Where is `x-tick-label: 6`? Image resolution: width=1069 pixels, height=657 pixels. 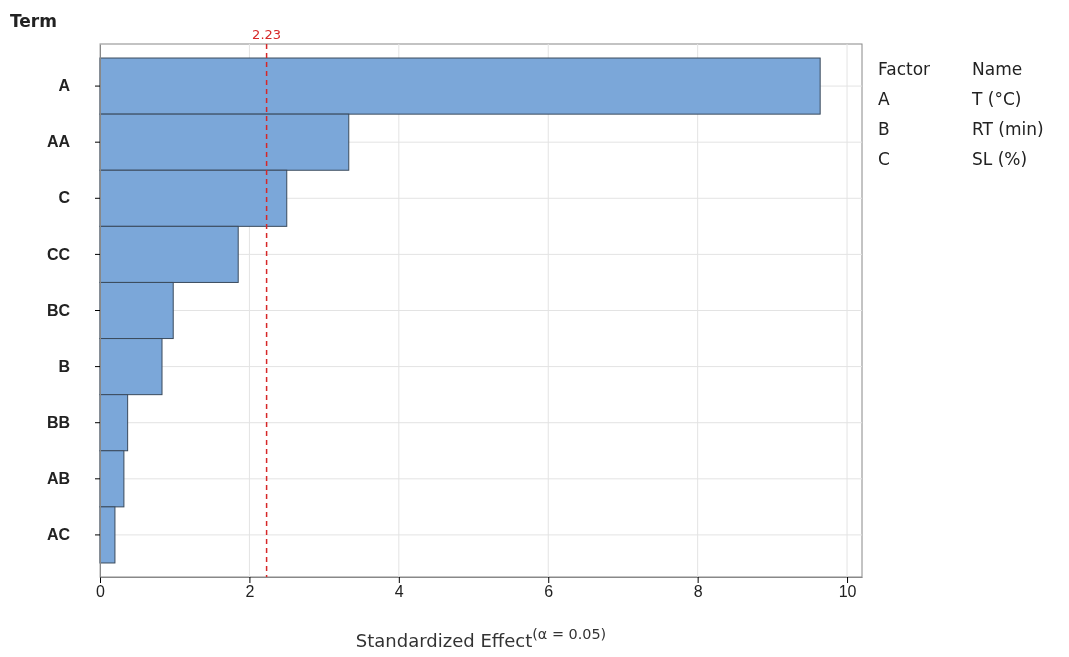
x-tick-label: 6 is located at coordinates (549, 592).